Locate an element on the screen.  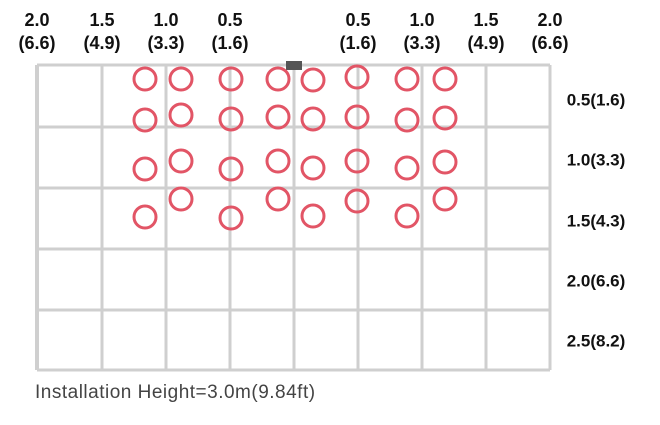
row-label: 2.0(6.6) is located at coordinates (596, 280).